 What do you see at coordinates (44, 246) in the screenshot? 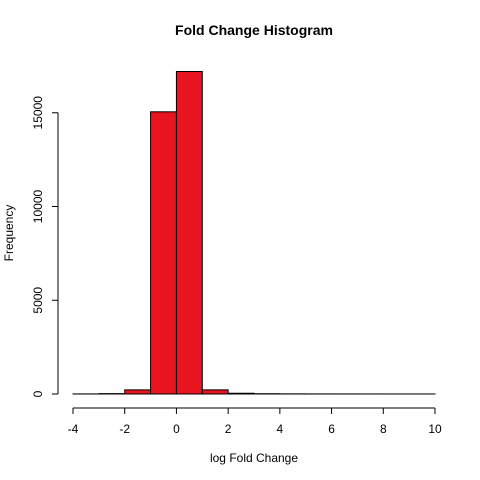
I see `y-axis-ticks: 0 5000 10000 15000` at bounding box center [44, 246].